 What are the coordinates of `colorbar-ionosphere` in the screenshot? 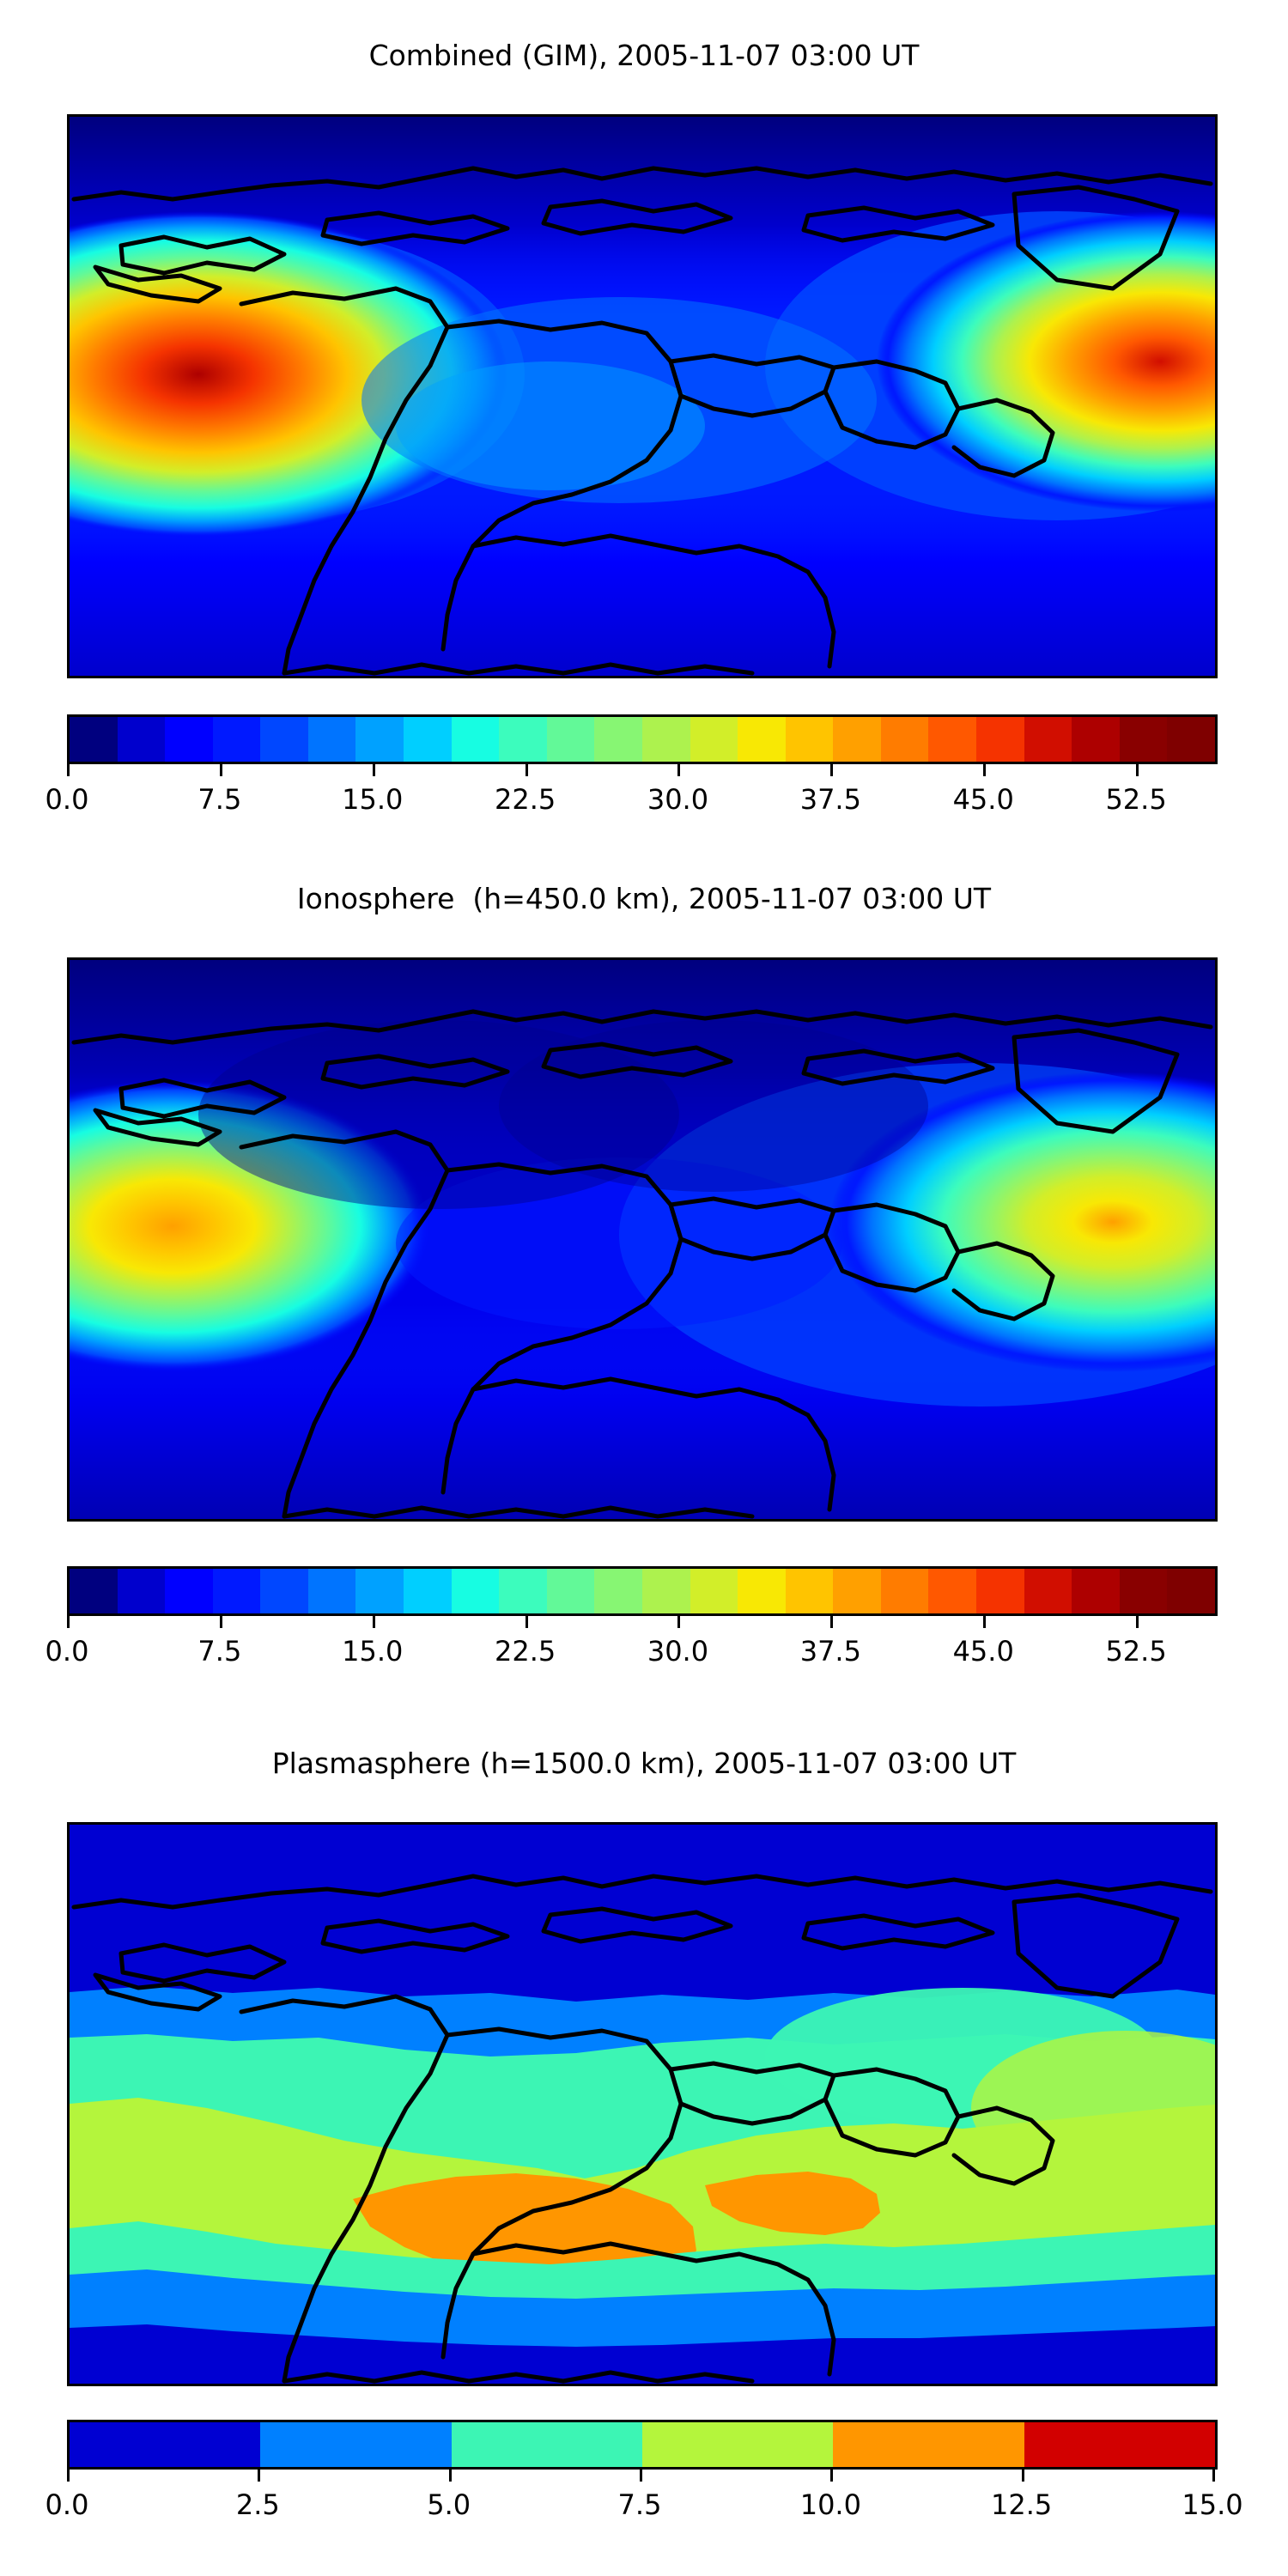 It's located at (642, 1591).